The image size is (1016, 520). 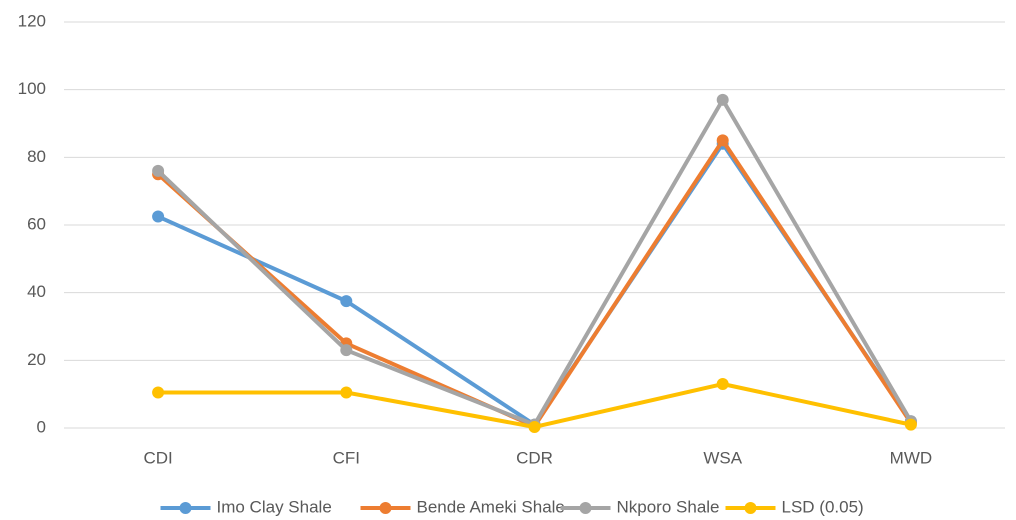 I want to click on y-tick-label: 100, so click(x=32, y=88).